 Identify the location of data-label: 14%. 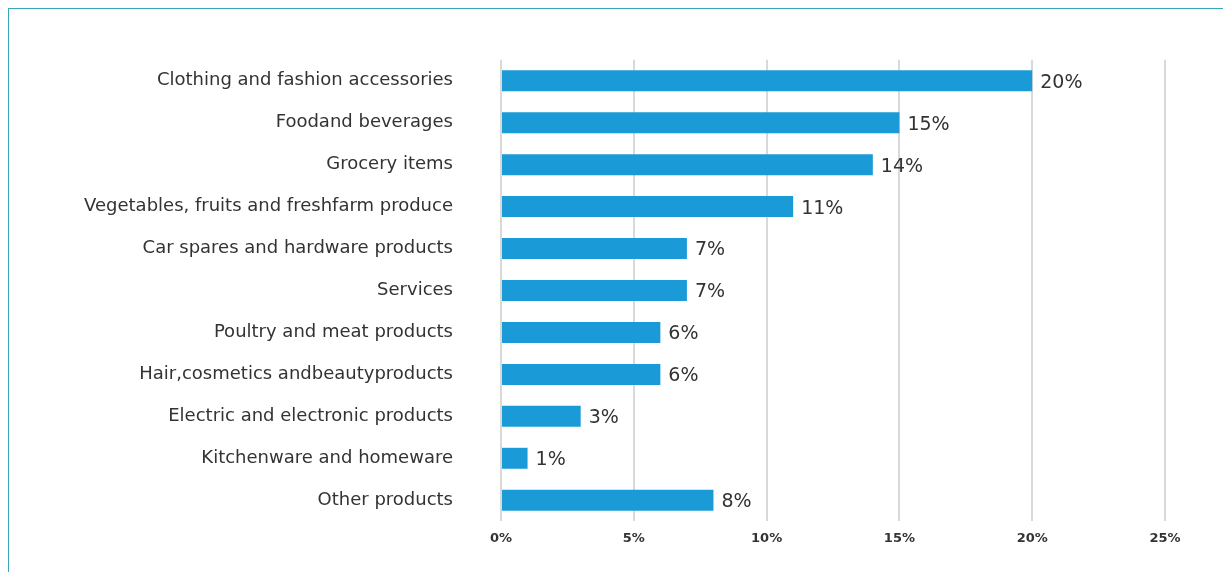
(902, 164).